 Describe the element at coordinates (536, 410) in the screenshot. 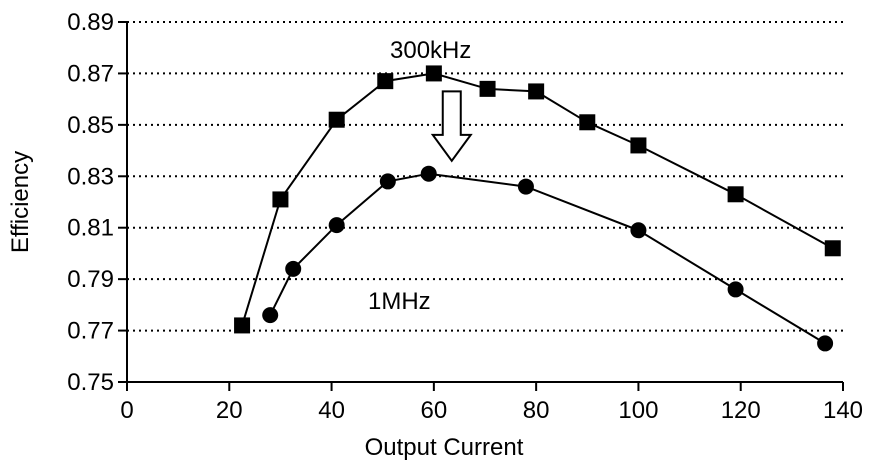

I see `x-tick-label-80: 80` at that location.